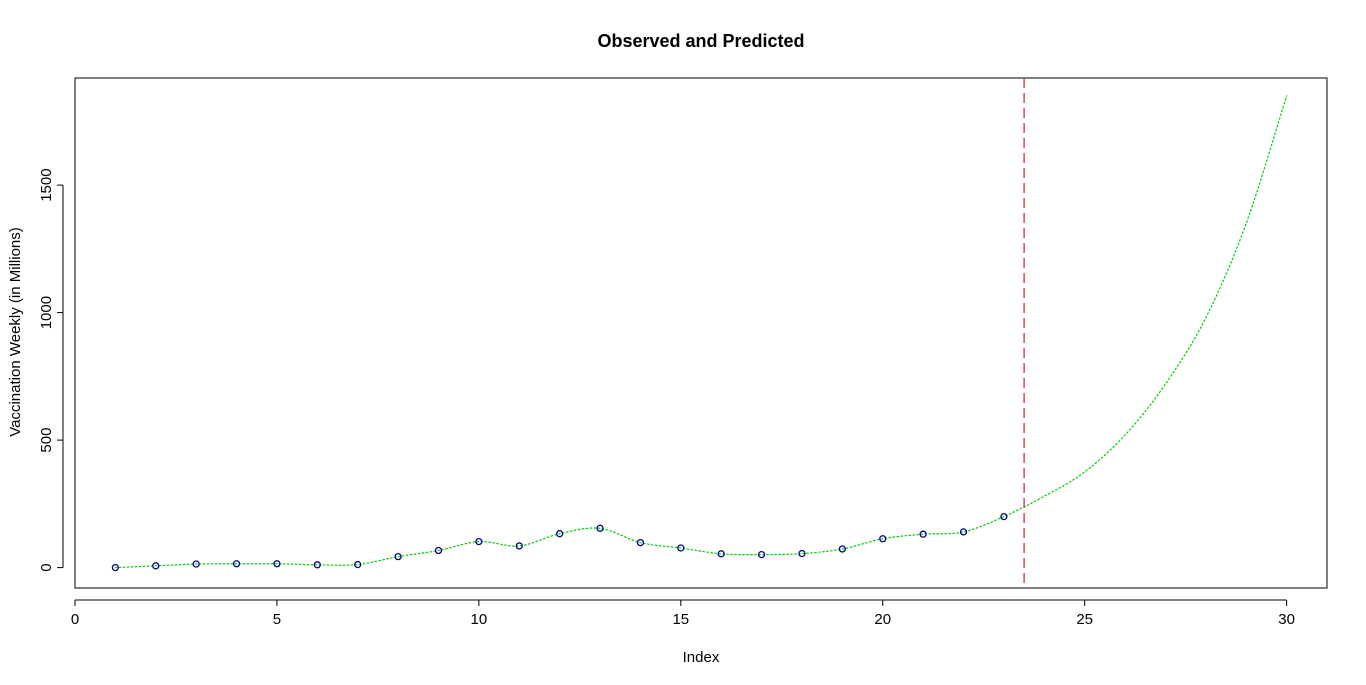  Describe the element at coordinates (75, 619) in the screenshot. I see `x-tick-label: 0` at that location.